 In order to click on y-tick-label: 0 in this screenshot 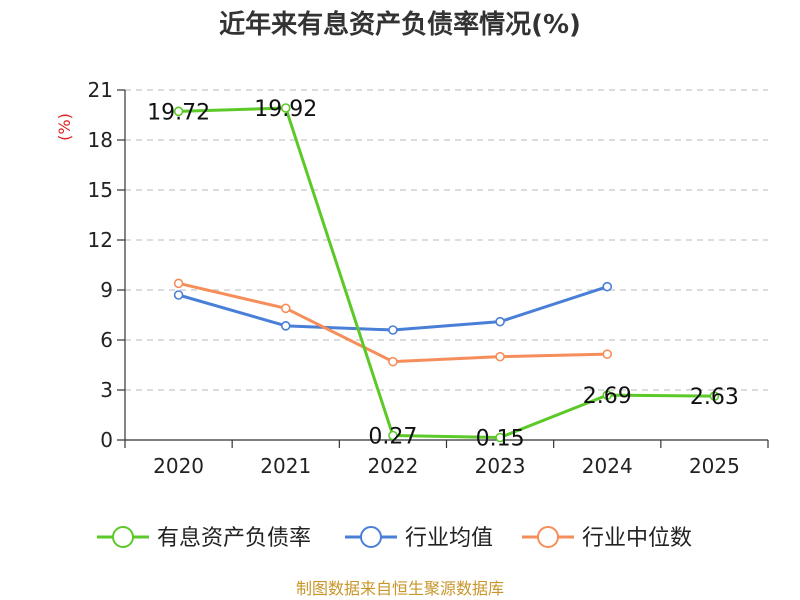, I will do `click(106, 440)`.